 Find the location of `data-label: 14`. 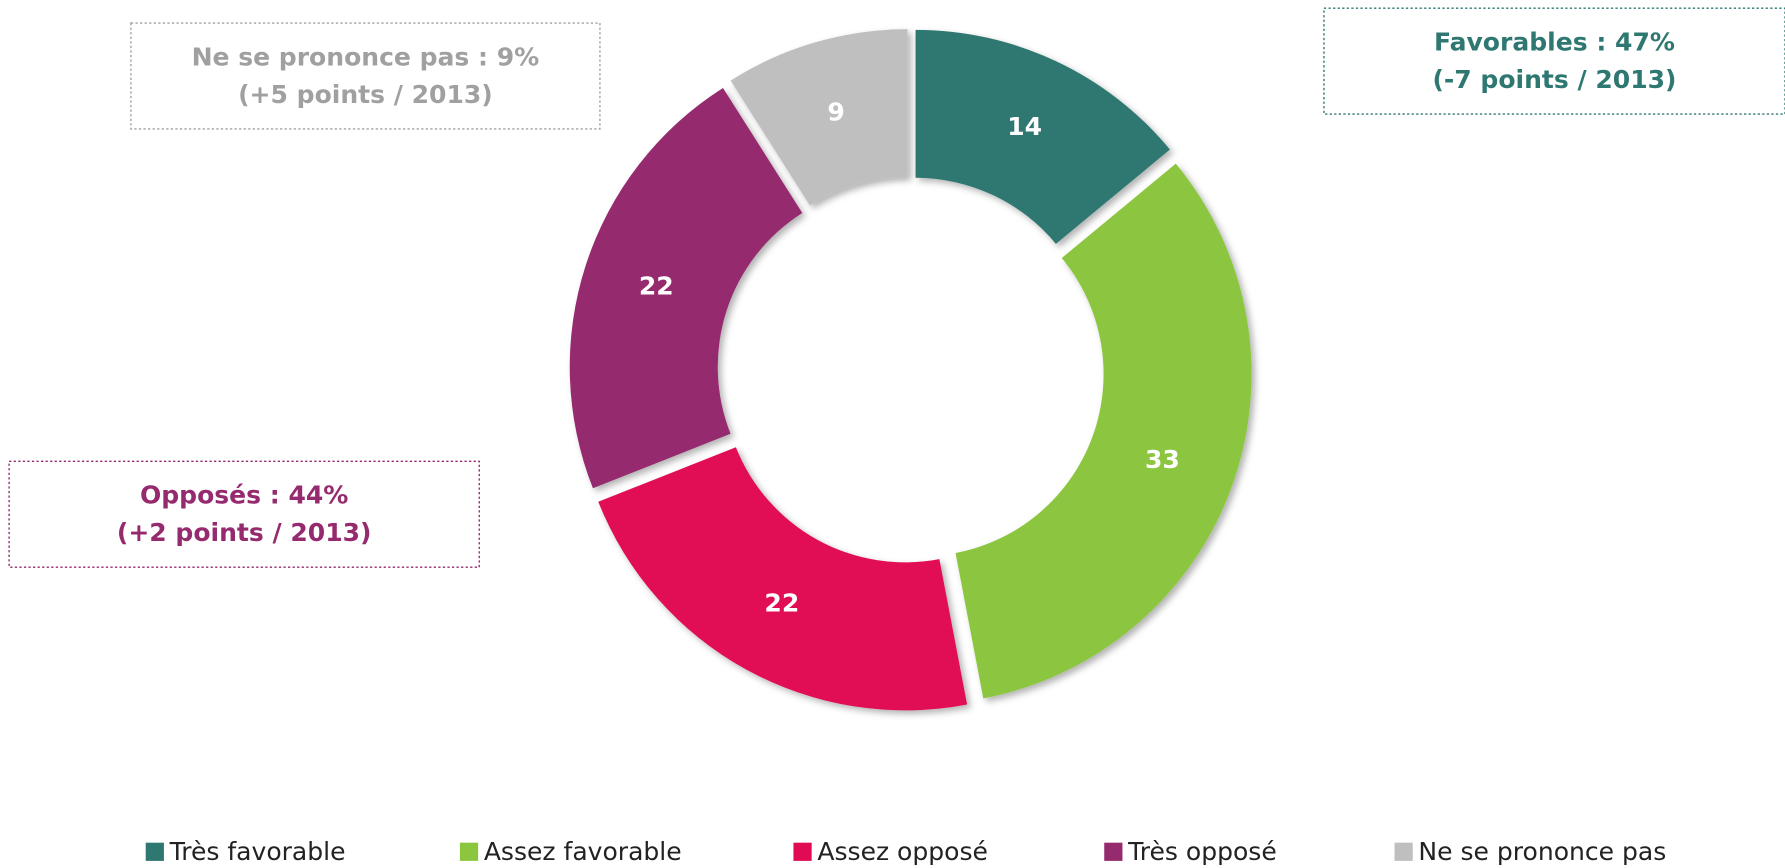

data-label: 14 is located at coordinates (1024, 126).